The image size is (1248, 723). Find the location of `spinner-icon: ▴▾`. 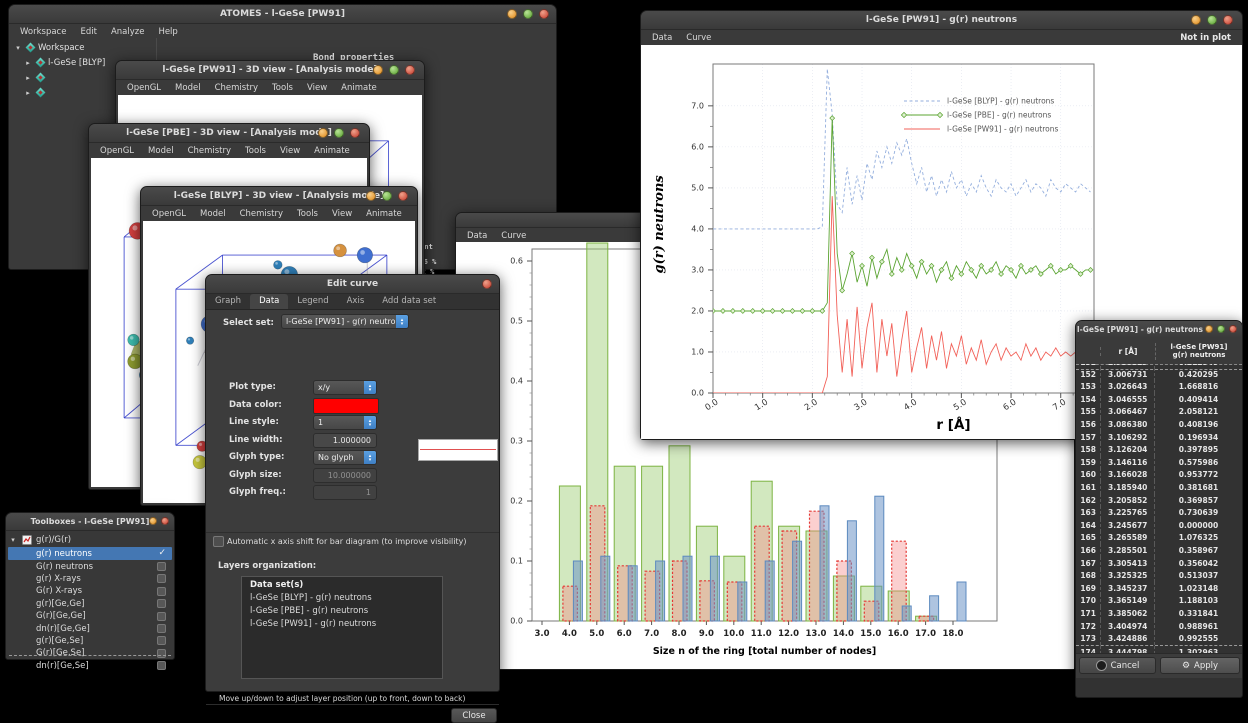

spinner-icon: ▴▾ is located at coordinates (370, 457).